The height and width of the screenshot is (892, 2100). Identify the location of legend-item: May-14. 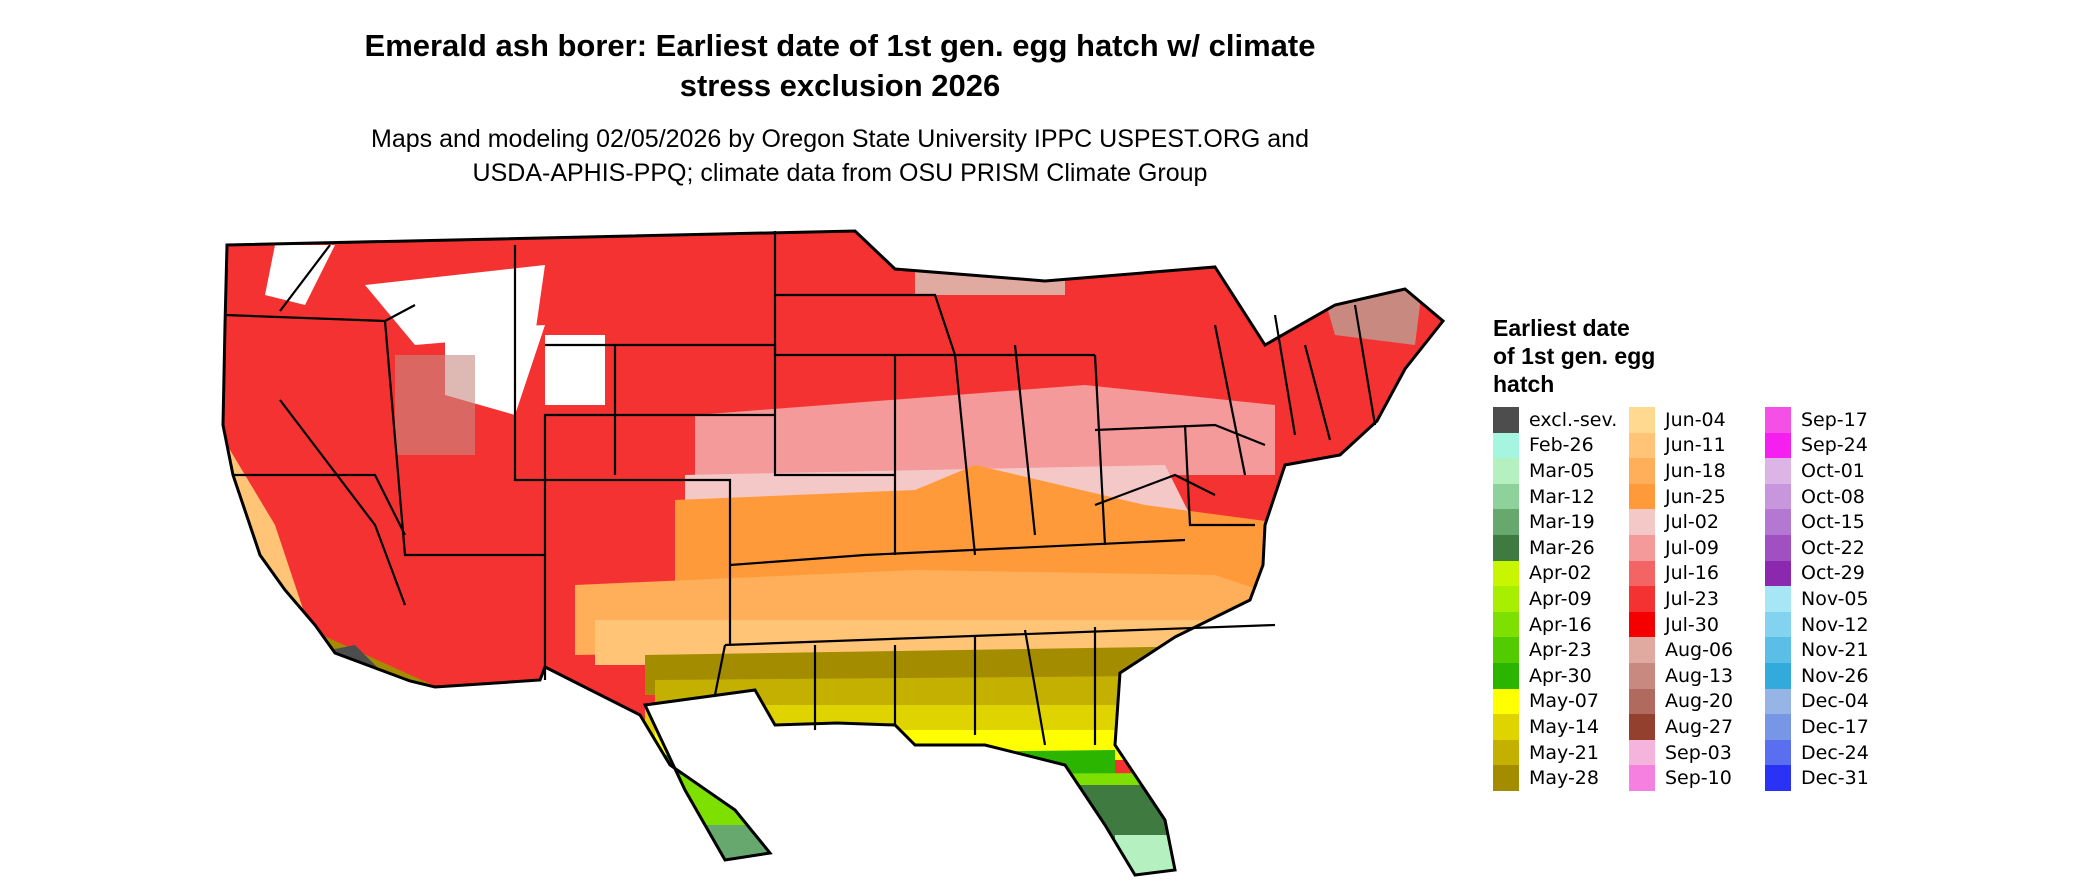
(1561, 727).